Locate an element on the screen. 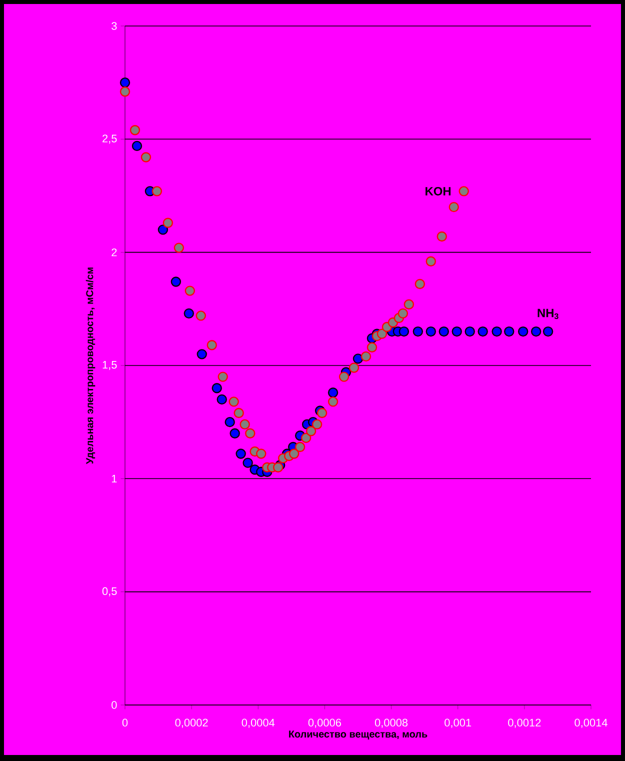 The width and height of the screenshot is (625, 761). y-tick-label: 1,5 is located at coordinates (109, 365).